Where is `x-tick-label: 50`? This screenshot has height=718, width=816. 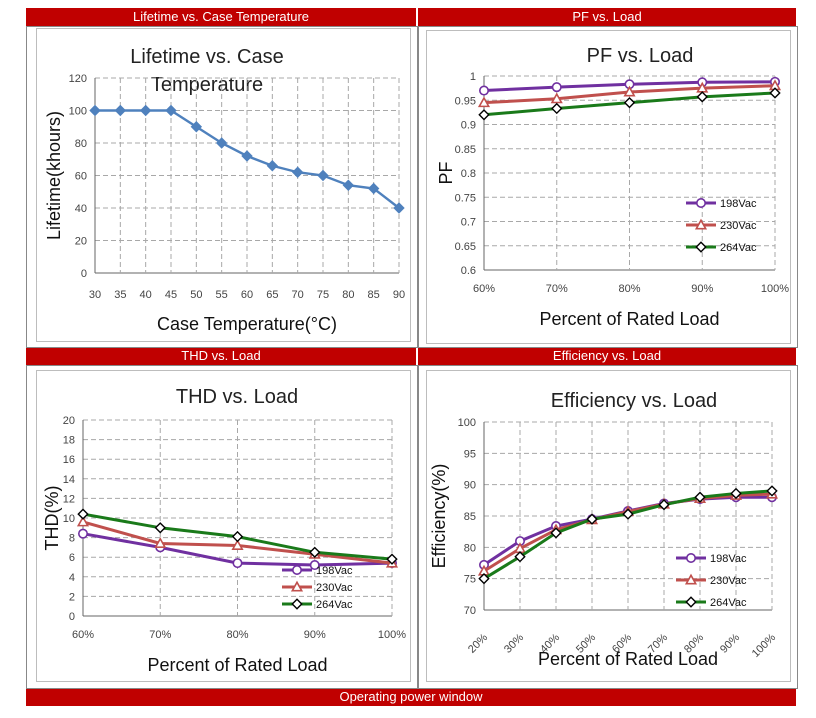 x-tick-label: 50 is located at coordinates (196, 295).